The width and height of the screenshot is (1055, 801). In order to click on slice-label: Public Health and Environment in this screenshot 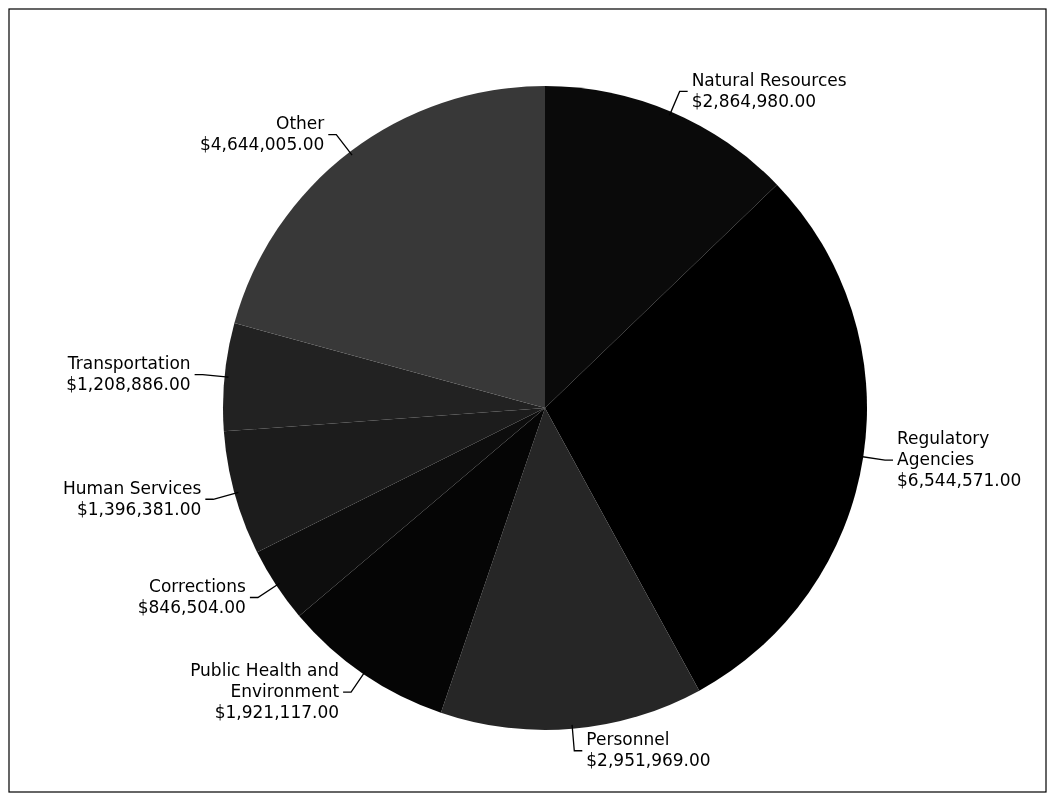, I will do `click(265, 681)`.